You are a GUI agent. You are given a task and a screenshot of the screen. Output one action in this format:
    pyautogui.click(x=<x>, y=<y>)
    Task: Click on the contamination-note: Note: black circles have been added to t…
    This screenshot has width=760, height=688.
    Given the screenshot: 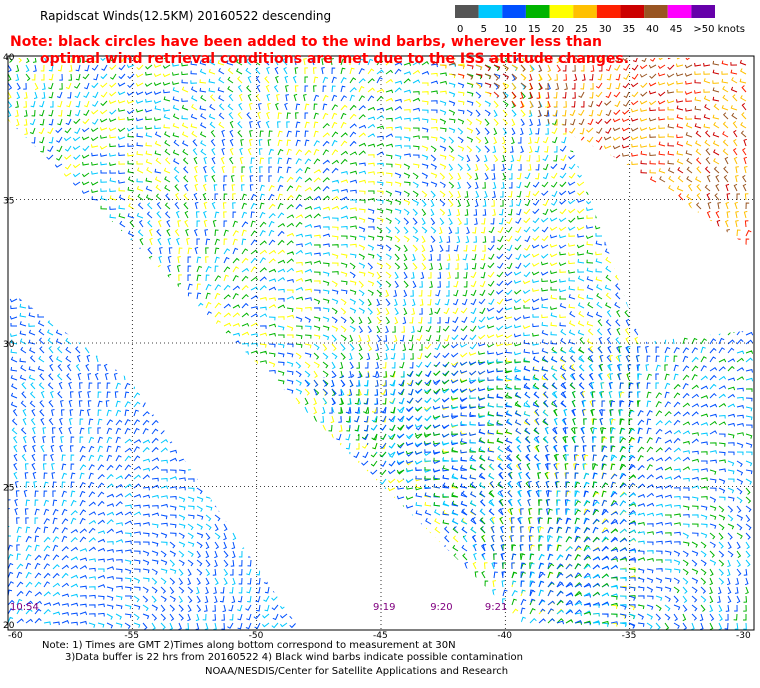 What is the action you would take?
    pyautogui.click(x=319, y=51)
    